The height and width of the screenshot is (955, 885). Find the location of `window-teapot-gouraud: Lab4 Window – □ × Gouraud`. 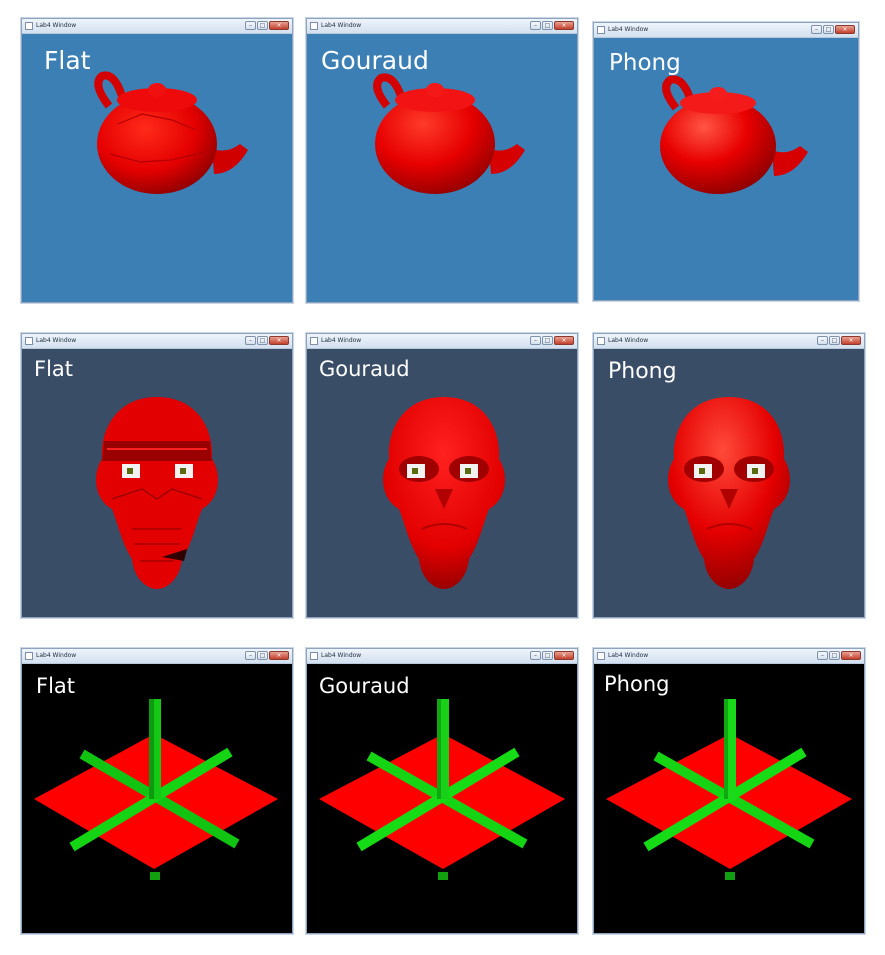

window-teapot-gouraud: Lab4 Window – □ × Gouraud is located at coordinates (442, 160).